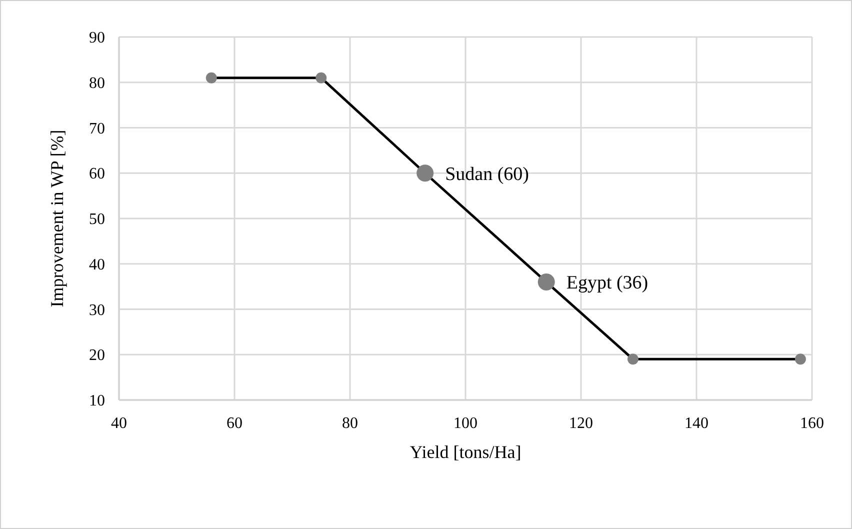  Describe the element at coordinates (97, 355) in the screenshot. I see `y-tick-label: 20` at that location.